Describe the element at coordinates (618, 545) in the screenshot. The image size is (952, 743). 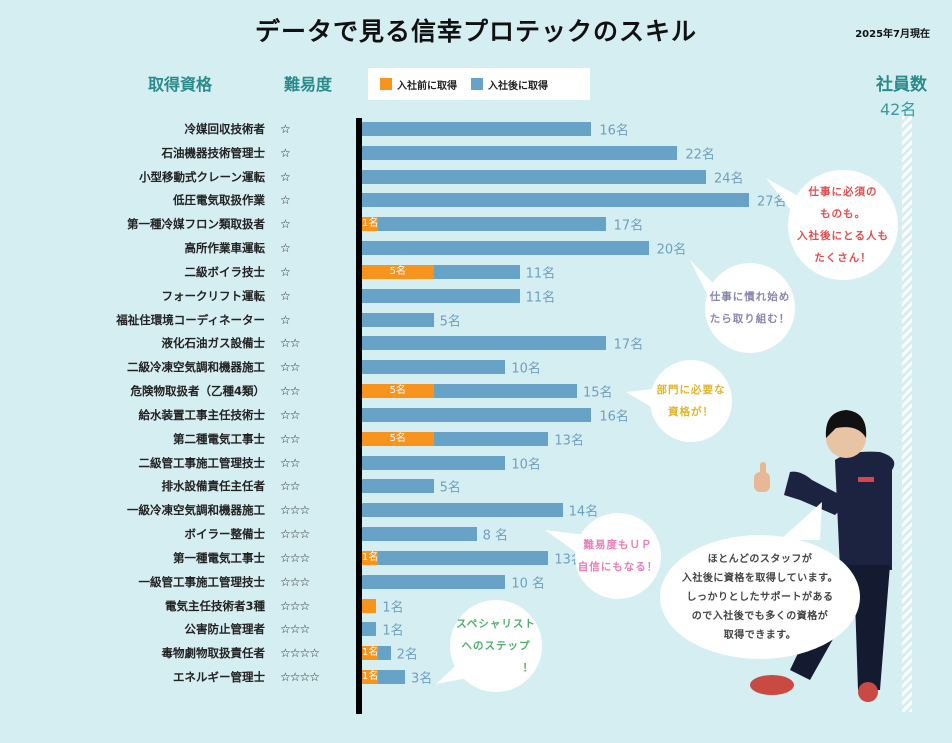
I see `bubble-line: 難易度もＵＰ` at that location.